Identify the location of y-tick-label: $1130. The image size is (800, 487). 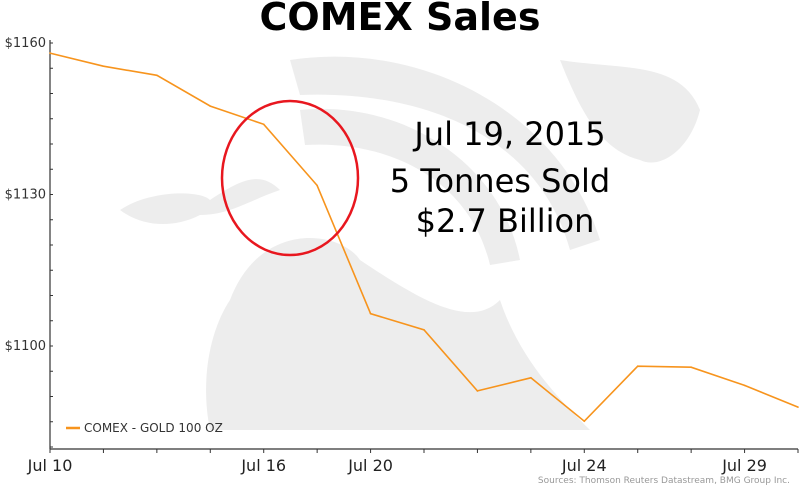
(25, 195).